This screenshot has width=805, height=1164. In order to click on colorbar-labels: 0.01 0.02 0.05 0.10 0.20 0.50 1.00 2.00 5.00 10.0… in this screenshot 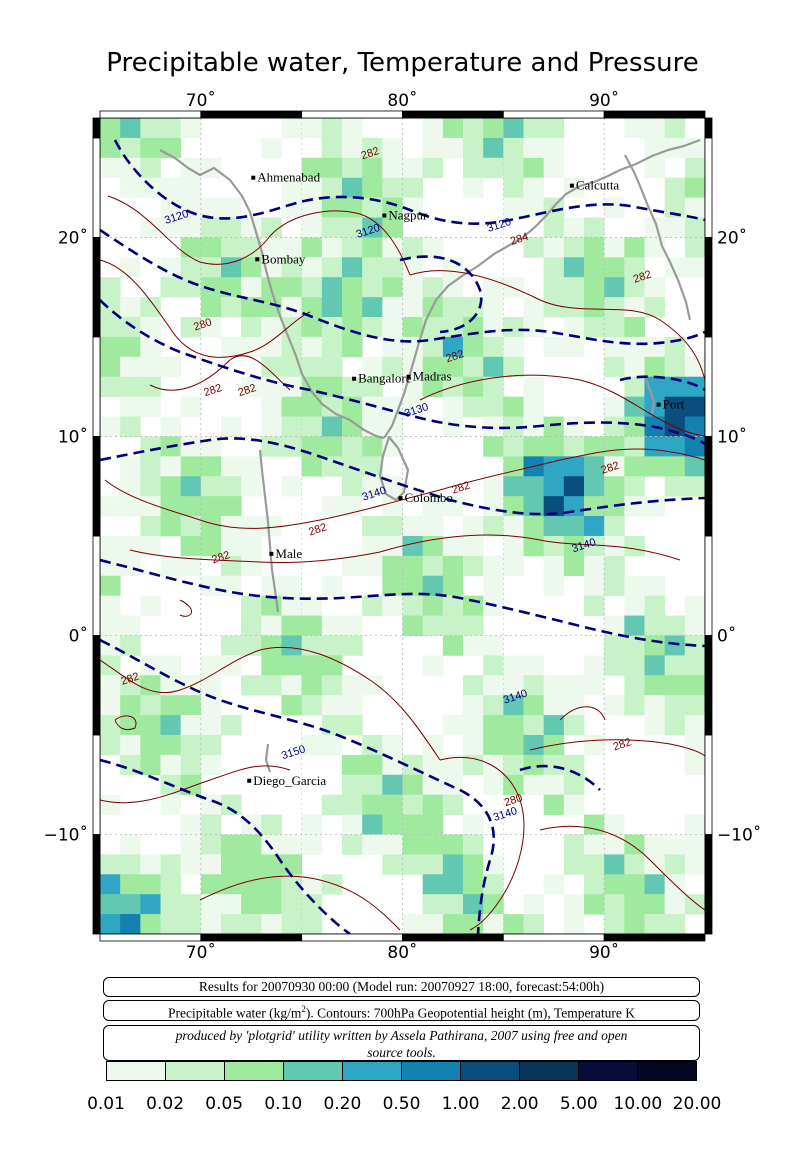, I will do `click(402, 1105)`.